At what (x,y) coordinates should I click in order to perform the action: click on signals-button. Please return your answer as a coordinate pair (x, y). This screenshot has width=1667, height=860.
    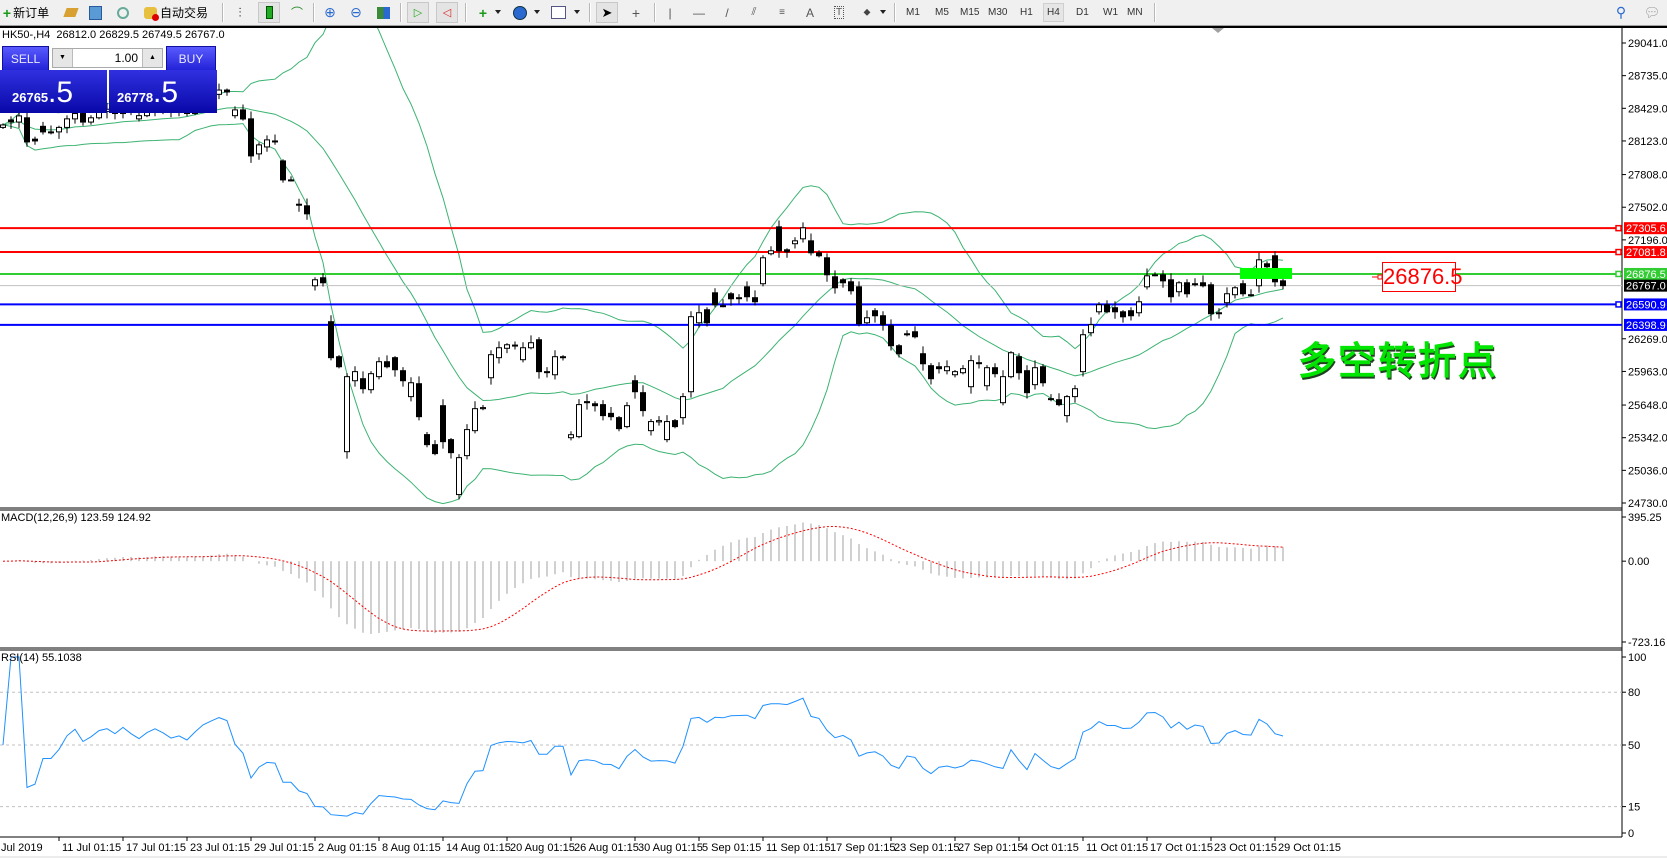
    Looking at the image, I should click on (123, 12).